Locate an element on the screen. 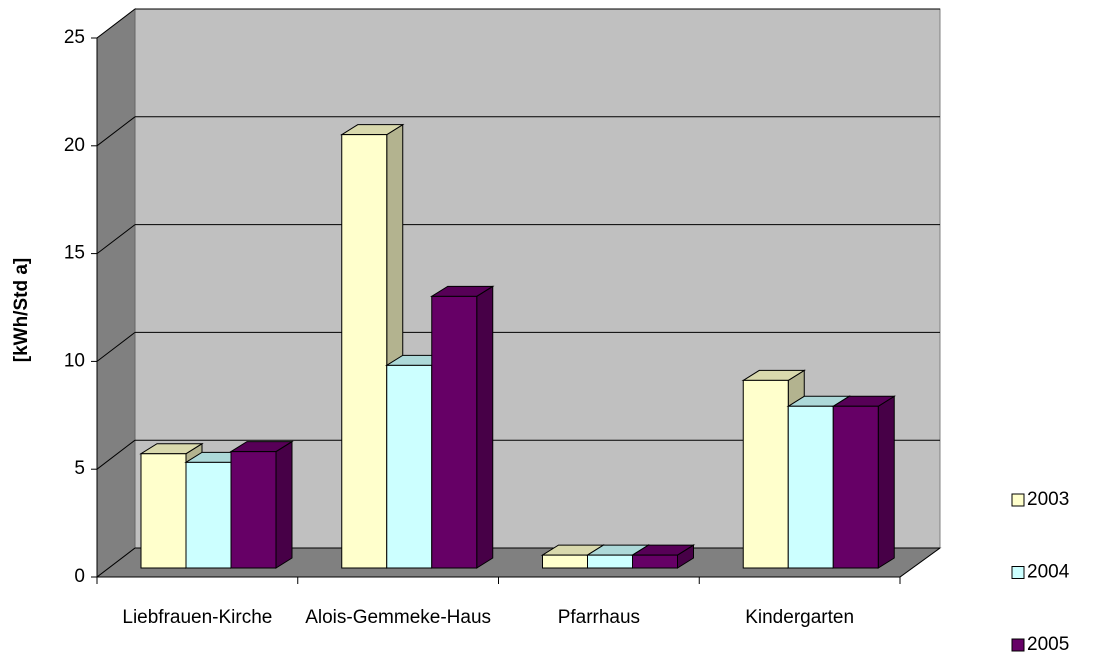 The width and height of the screenshot is (1093, 656). y-axis-label: [kWh/Std a] is located at coordinates (21, 310).